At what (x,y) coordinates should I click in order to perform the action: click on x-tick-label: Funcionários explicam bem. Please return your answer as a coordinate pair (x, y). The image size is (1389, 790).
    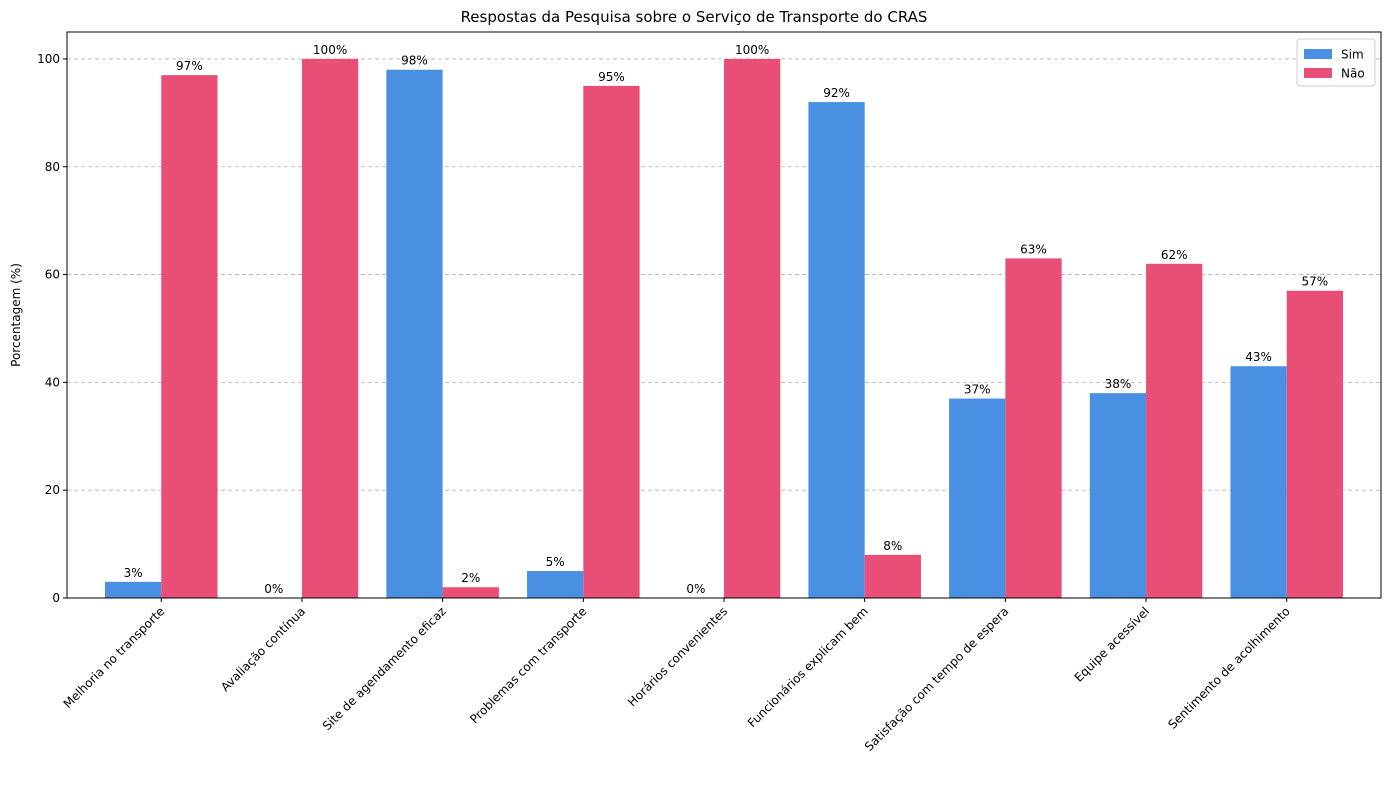
    Looking at the image, I should click on (808, 667).